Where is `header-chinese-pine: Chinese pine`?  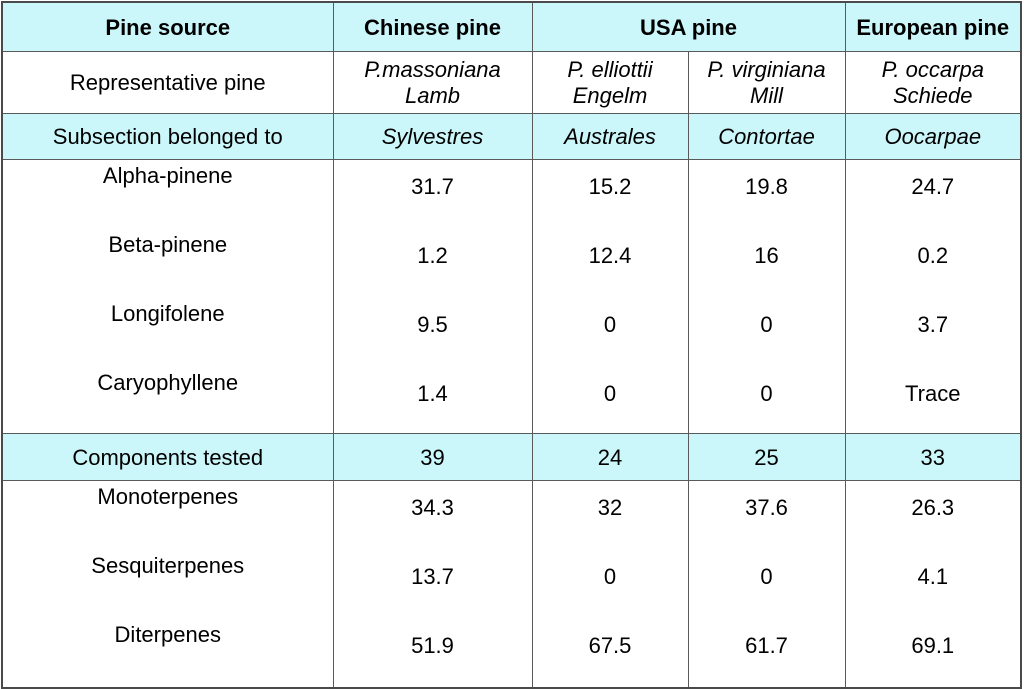
header-chinese-pine: Chinese pine is located at coordinates (432, 26).